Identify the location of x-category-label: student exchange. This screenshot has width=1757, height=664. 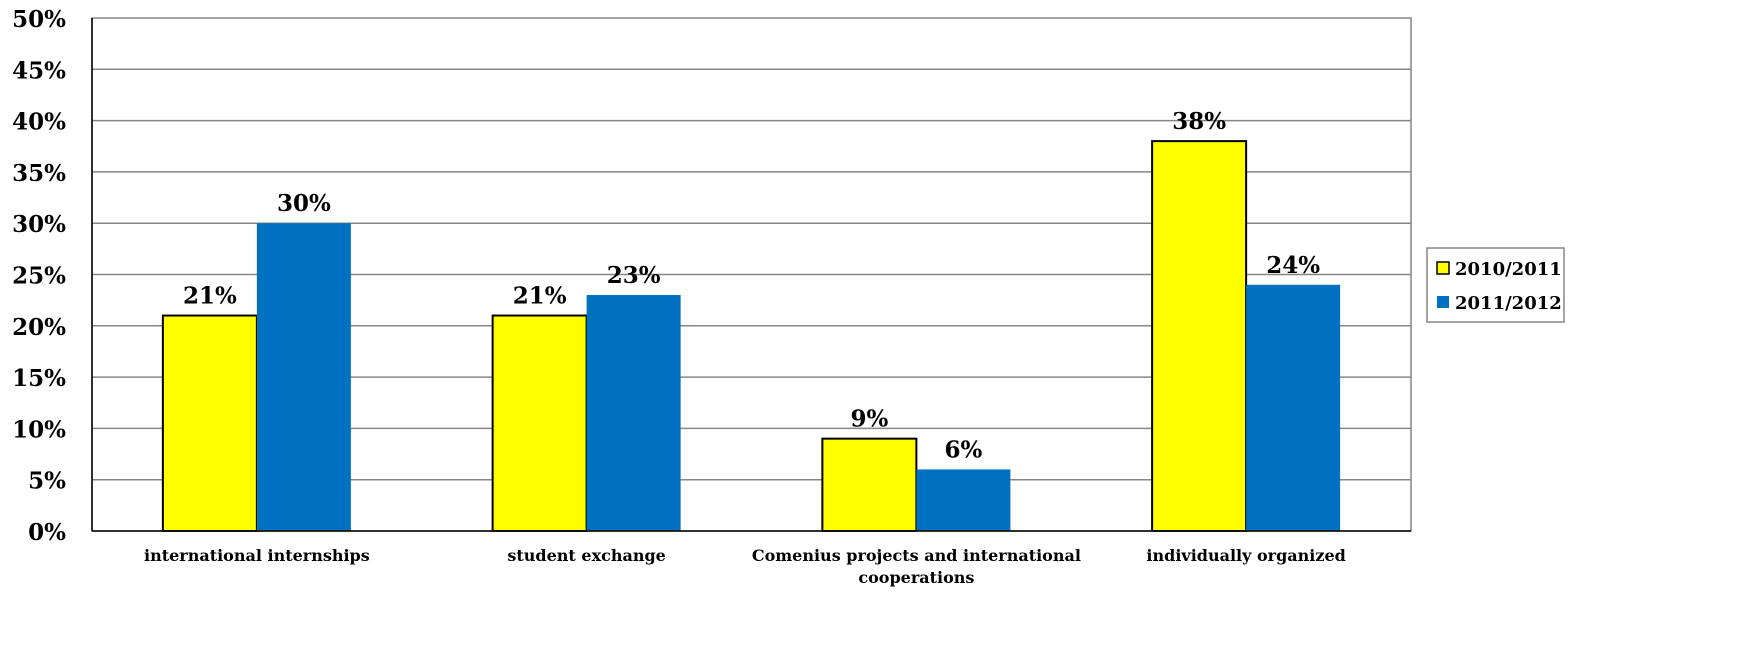
(586, 555).